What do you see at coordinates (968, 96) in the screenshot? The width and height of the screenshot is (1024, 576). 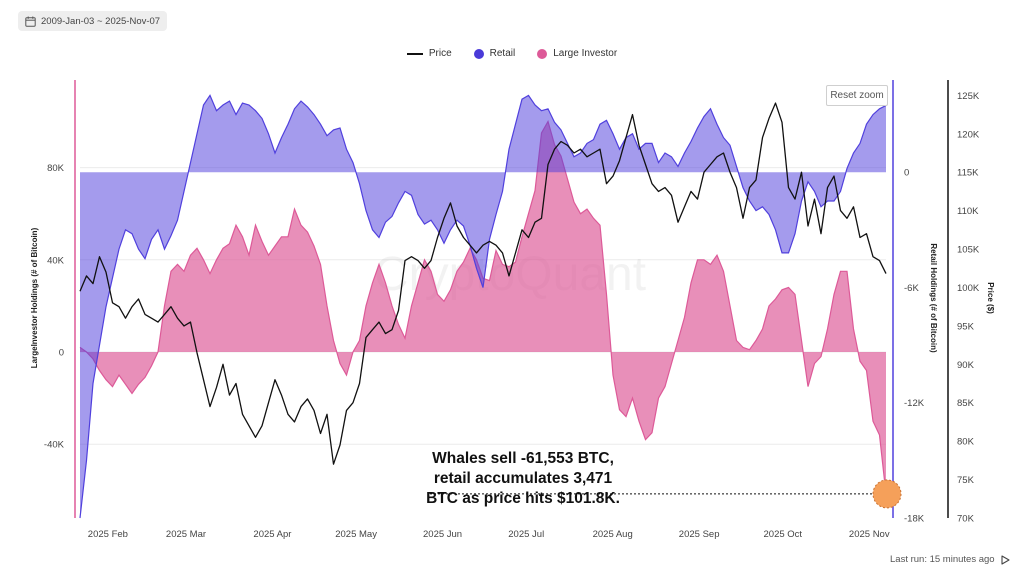 I see `price-tick-label: 125K` at bounding box center [968, 96].